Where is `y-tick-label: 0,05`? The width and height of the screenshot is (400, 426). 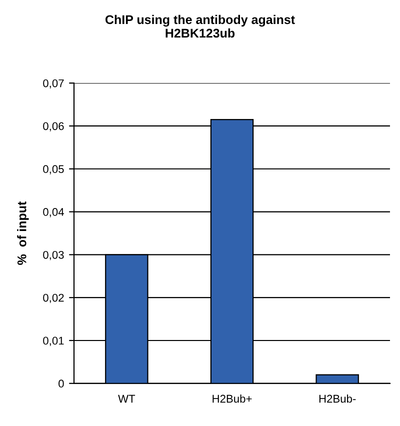
y-tick-label: 0,05 is located at coordinates (53, 169).